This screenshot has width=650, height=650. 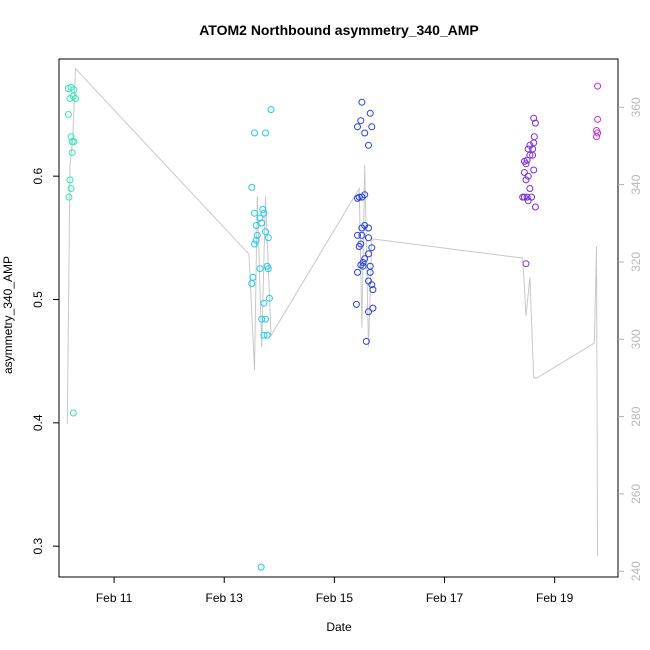 What do you see at coordinates (335, 598) in the screenshot?
I see `x-tick-label: Feb 15` at bounding box center [335, 598].